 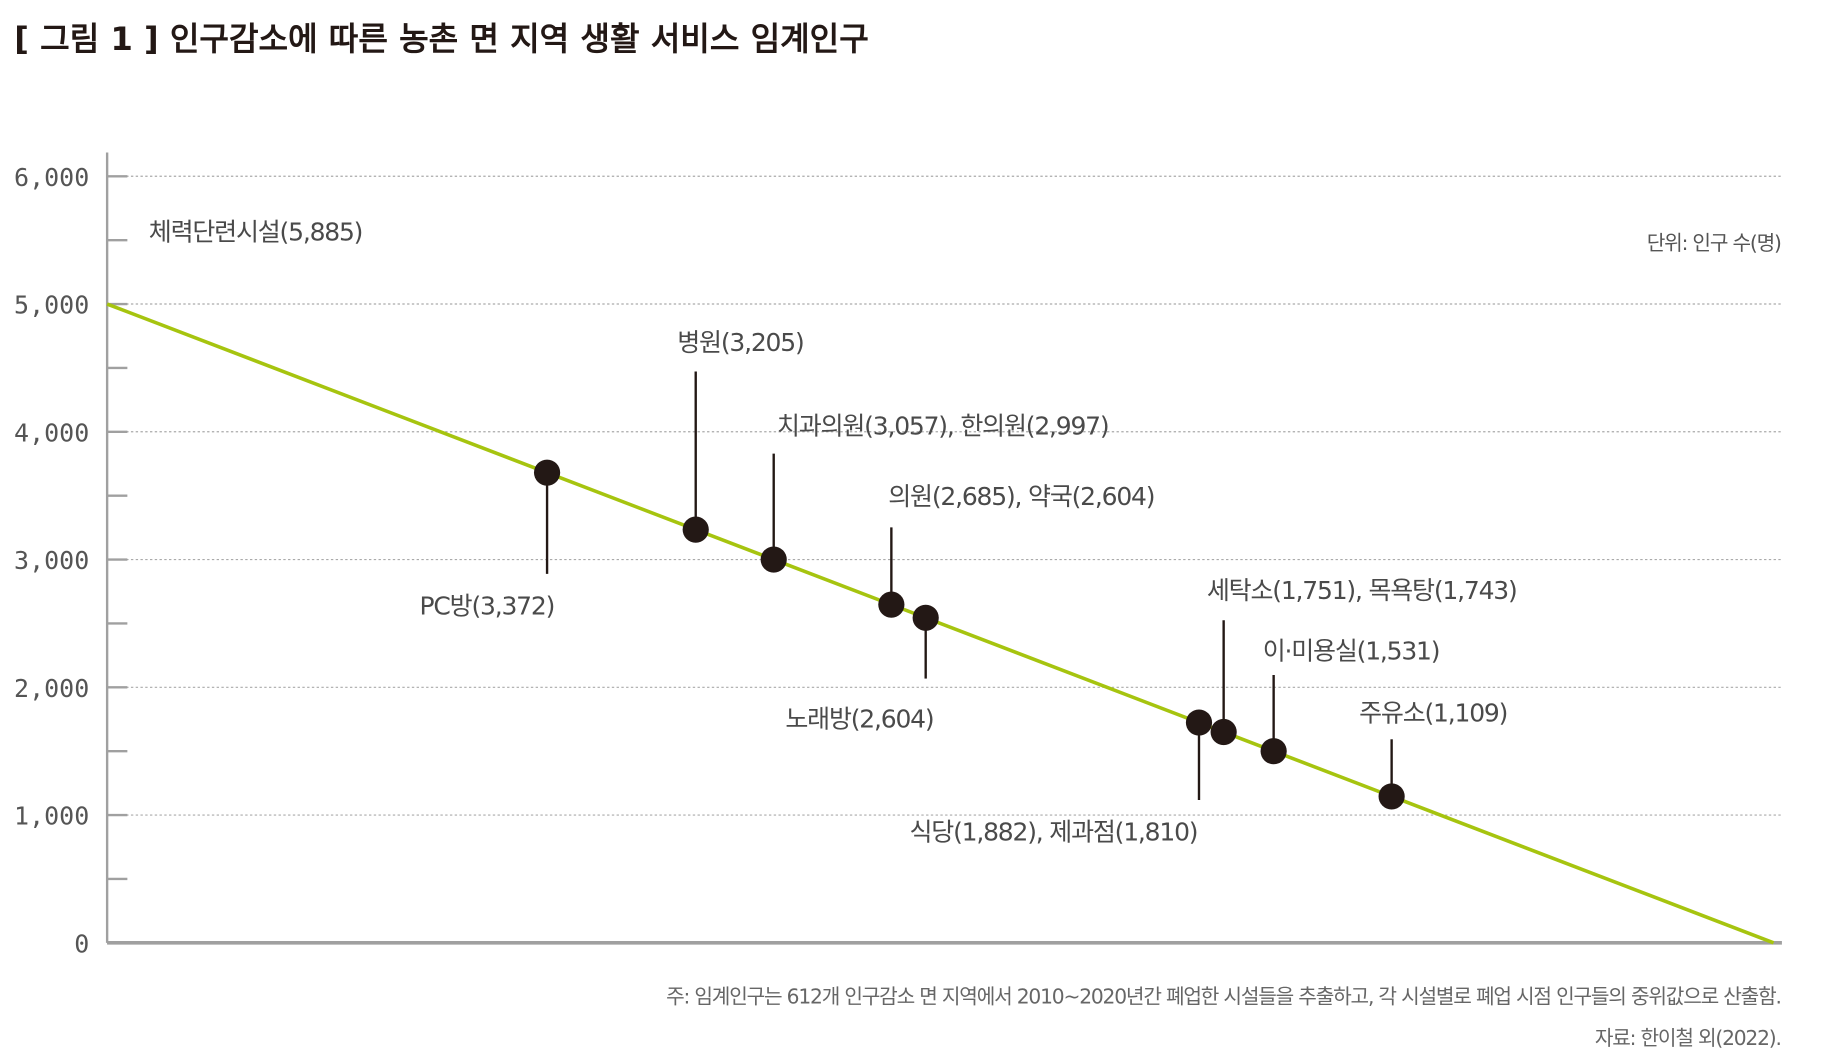 I want to click on data-label: PC방(3,372), so click(x=487, y=605).